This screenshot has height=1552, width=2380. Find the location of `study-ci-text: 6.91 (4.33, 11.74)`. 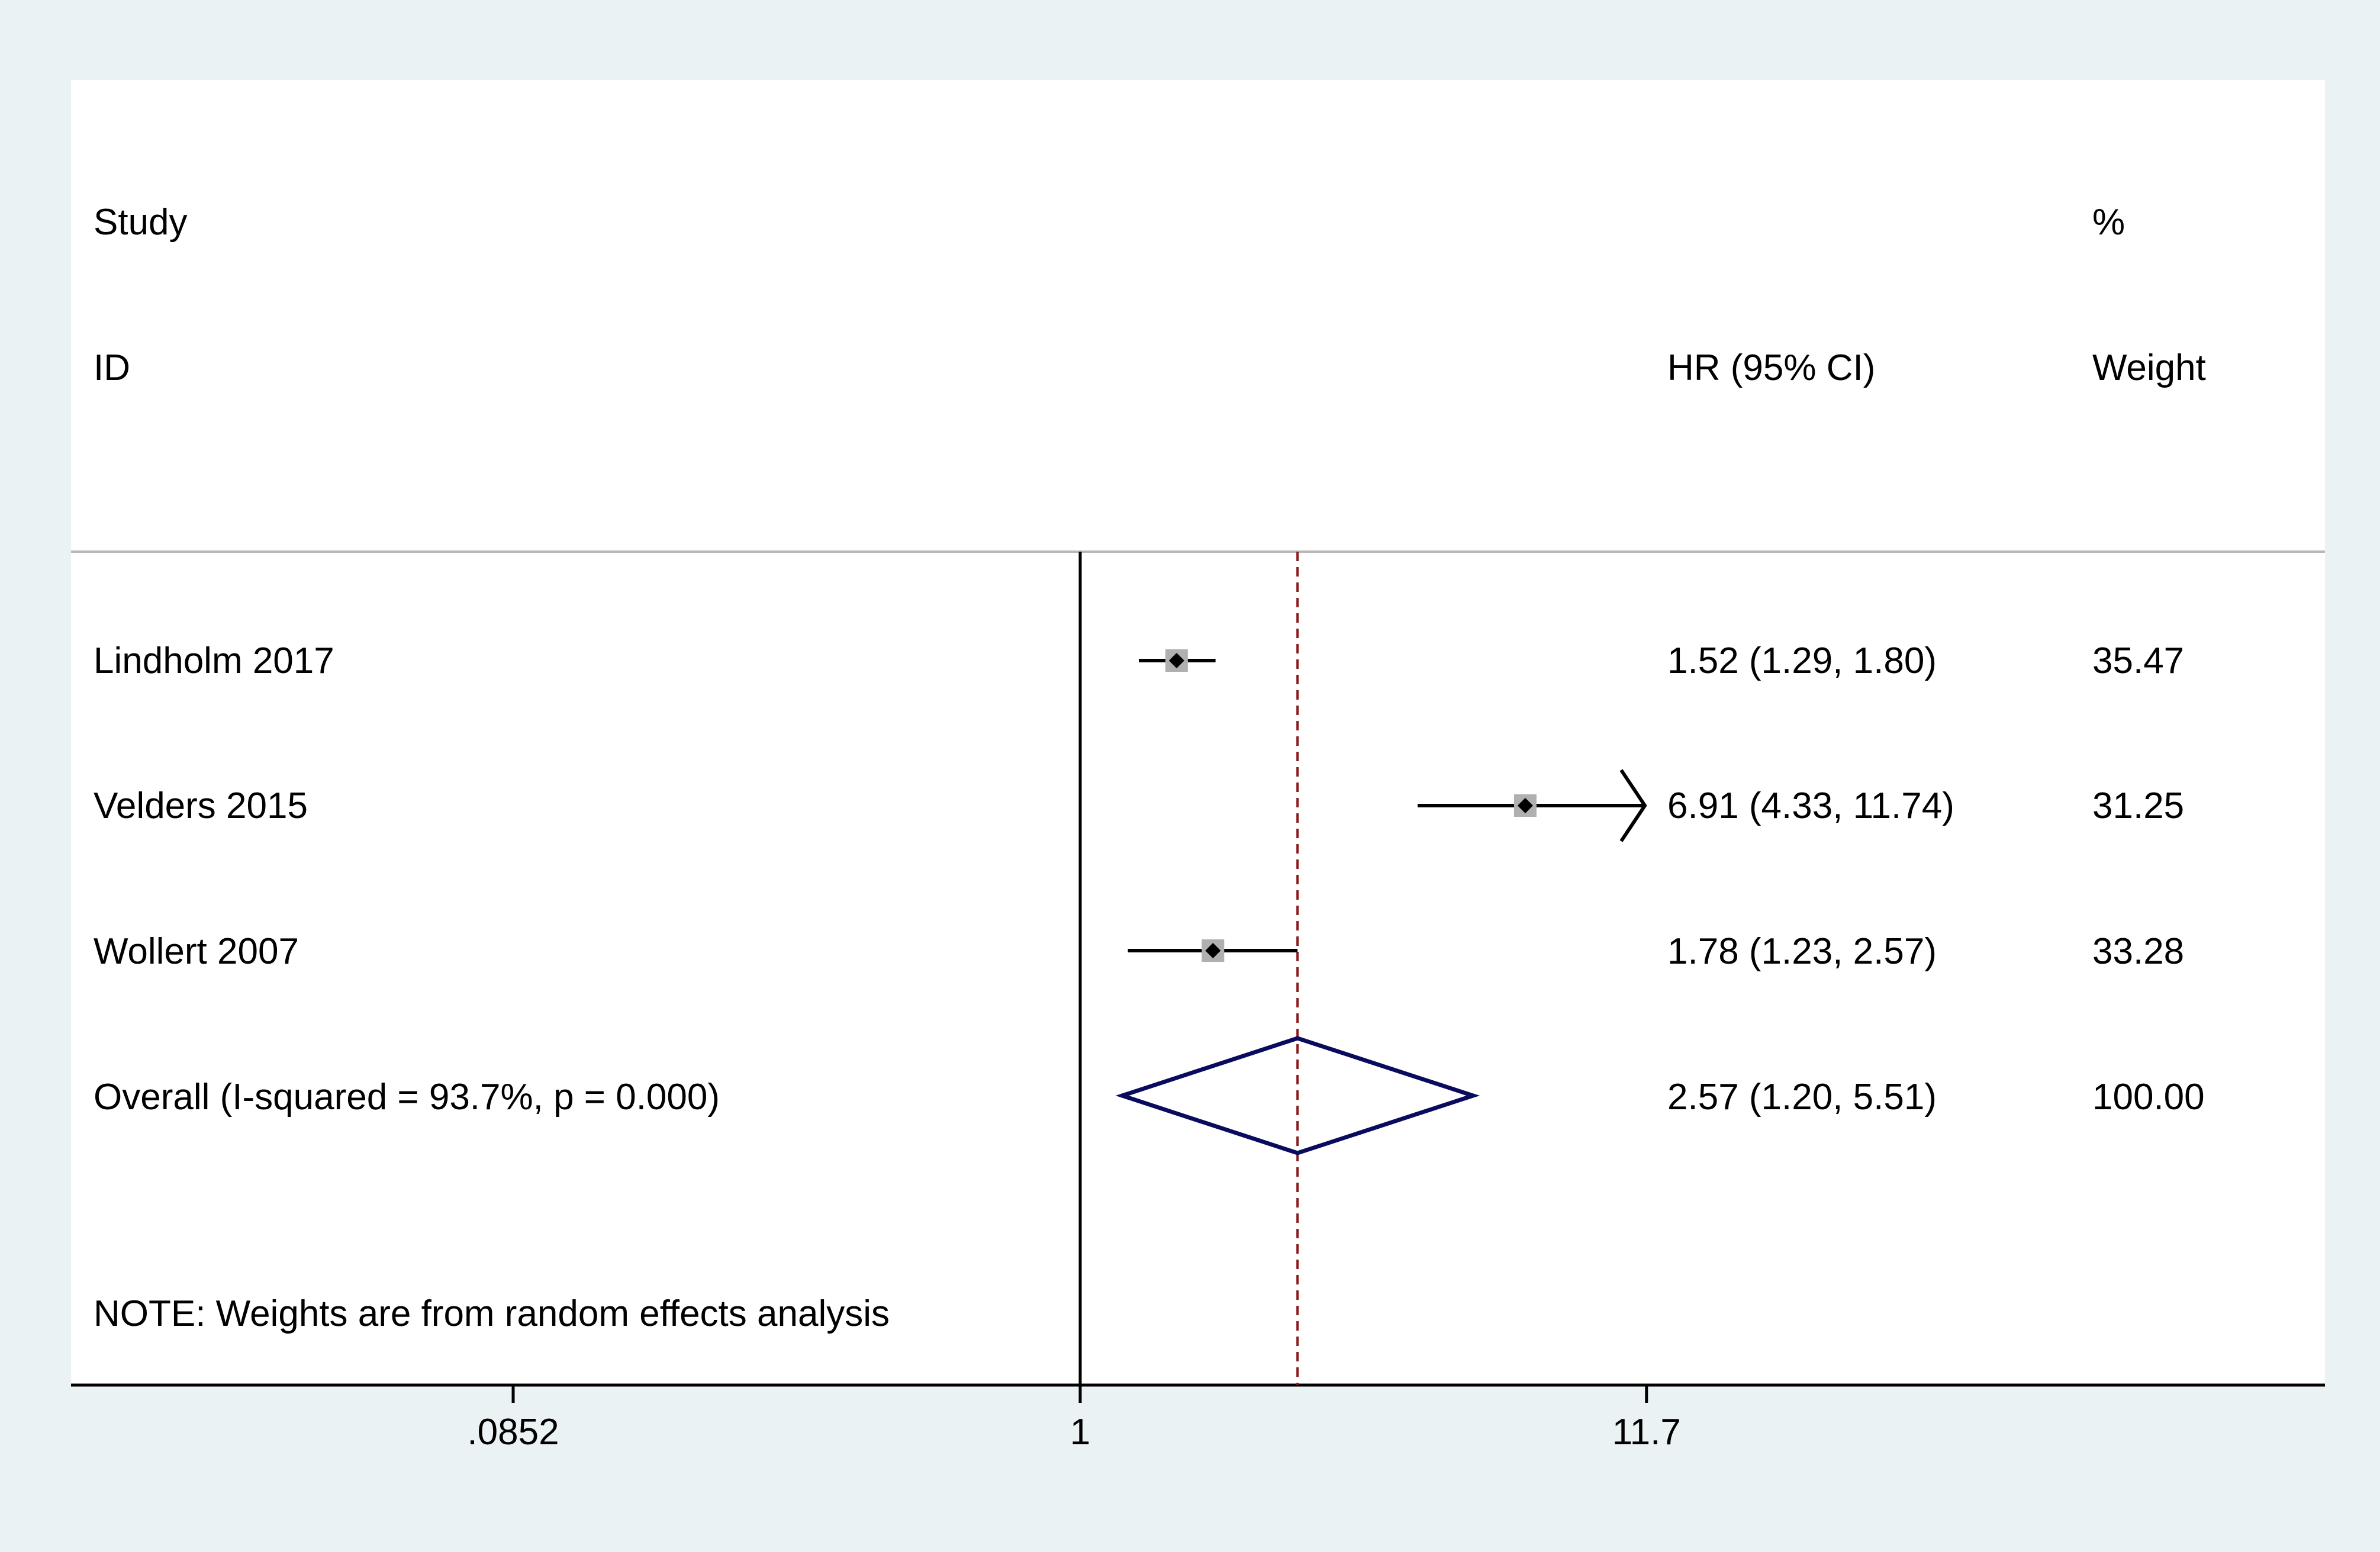

study-ci-text: 6.91 (4.33, 11.74) is located at coordinates (1810, 805).